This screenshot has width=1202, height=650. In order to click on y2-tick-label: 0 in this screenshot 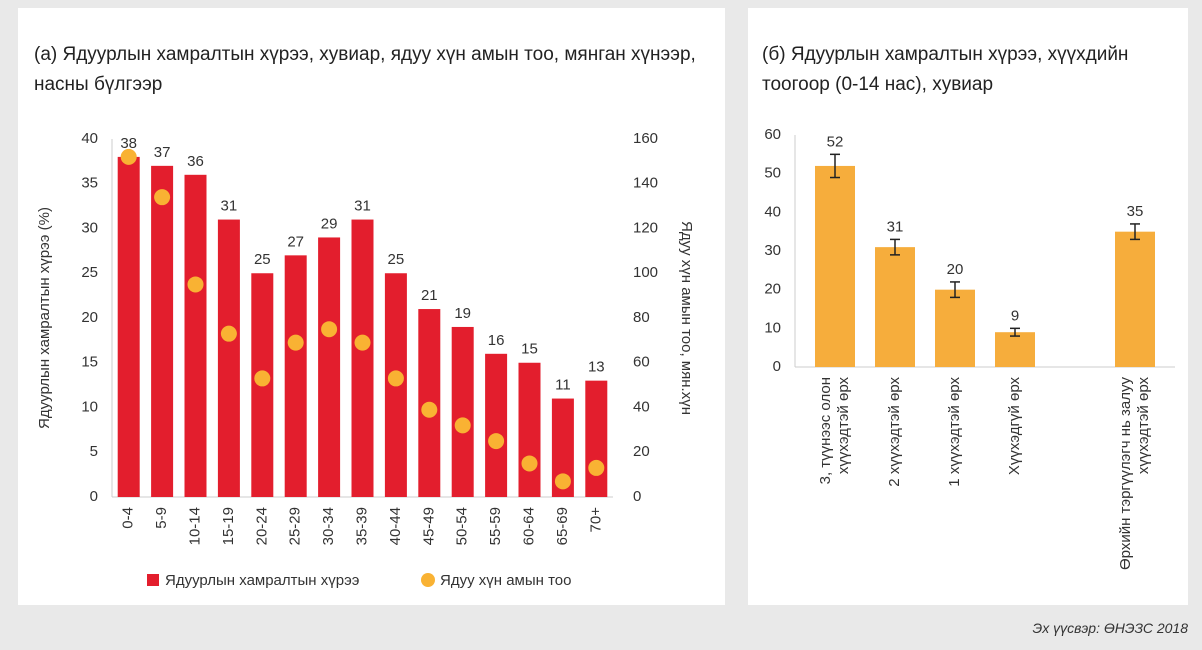, I will do `click(637, 496)`.